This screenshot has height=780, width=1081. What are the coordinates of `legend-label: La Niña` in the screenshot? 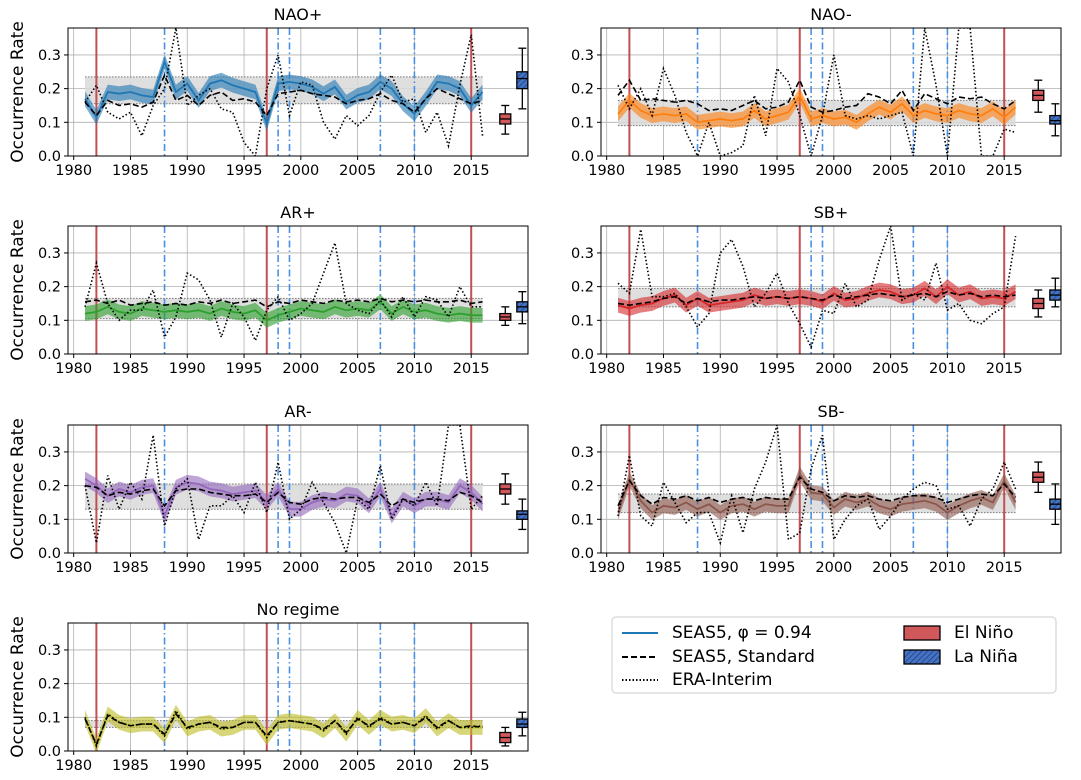 It's located at (986, 657).